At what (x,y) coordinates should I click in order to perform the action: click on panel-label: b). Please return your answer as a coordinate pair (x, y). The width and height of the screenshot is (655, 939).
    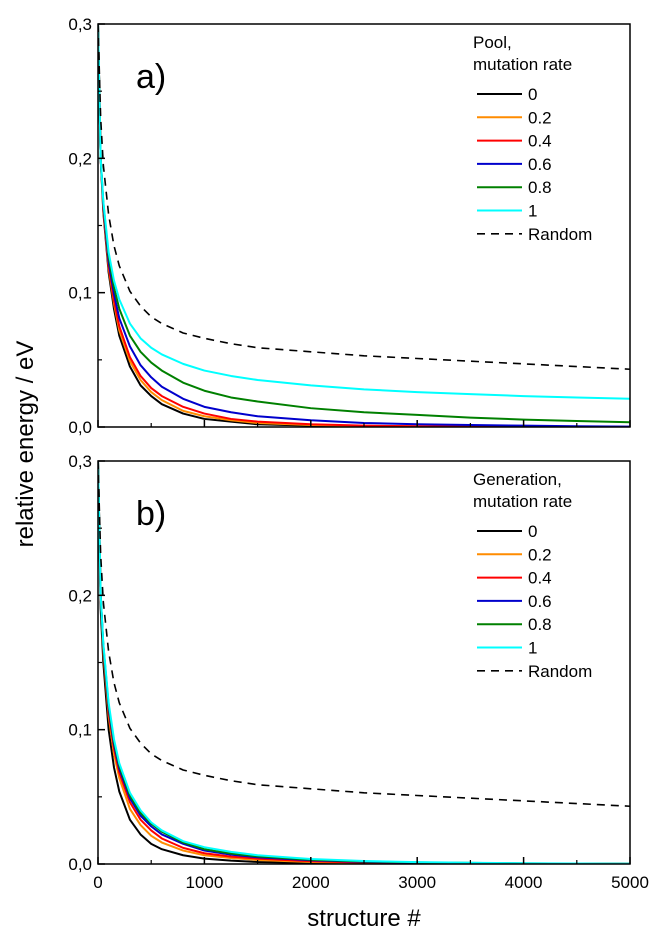
    Looking at the image, I should click on (151, 514).